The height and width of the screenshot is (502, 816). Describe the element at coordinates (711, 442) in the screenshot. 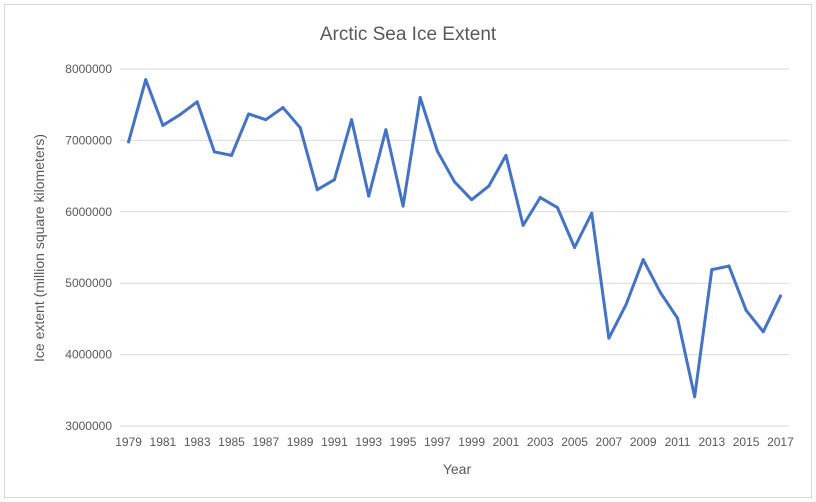

I see `x-tick-label: 2013` at that location.